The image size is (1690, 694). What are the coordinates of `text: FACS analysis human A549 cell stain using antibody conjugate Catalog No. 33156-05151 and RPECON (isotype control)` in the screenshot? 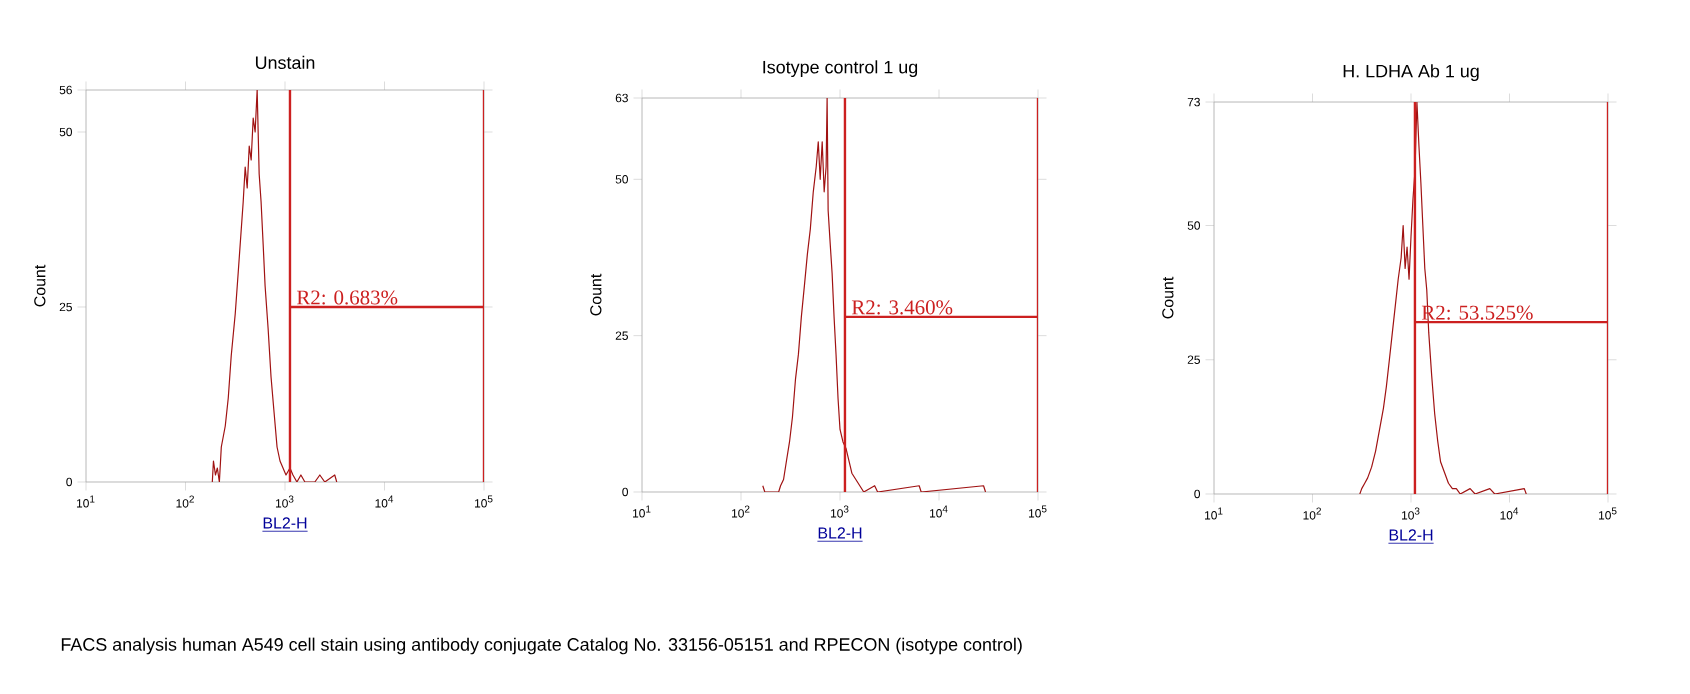 It's located at (541, 646).